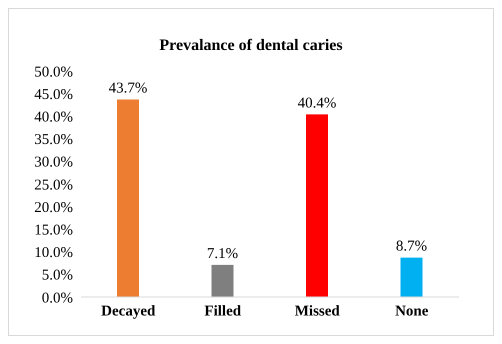  Describe the element at coordinates (53, 140) in the screenshot. I see `y-tick-label: 35.0%` at that location.